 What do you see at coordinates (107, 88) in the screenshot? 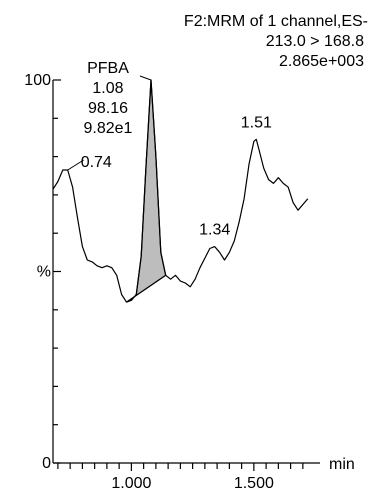
I see `peak-annotation-line: 1.08` at bounding box center [107, 88].